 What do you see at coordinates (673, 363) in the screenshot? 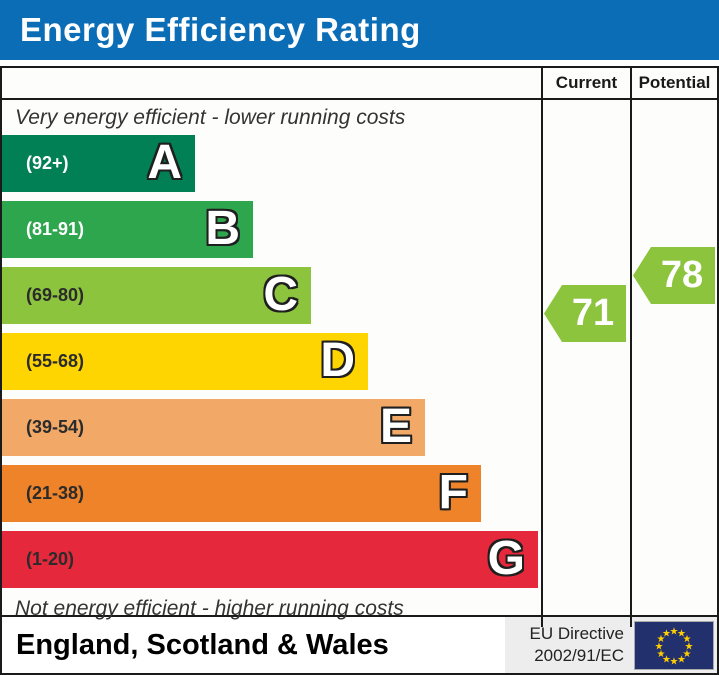
I see `potential-column: 78` at bounding box center [673, 363].